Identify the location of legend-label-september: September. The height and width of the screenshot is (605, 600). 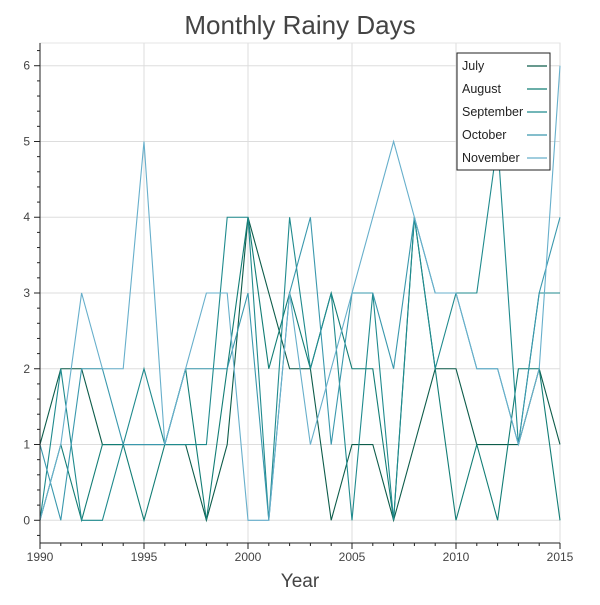
(492, 112).